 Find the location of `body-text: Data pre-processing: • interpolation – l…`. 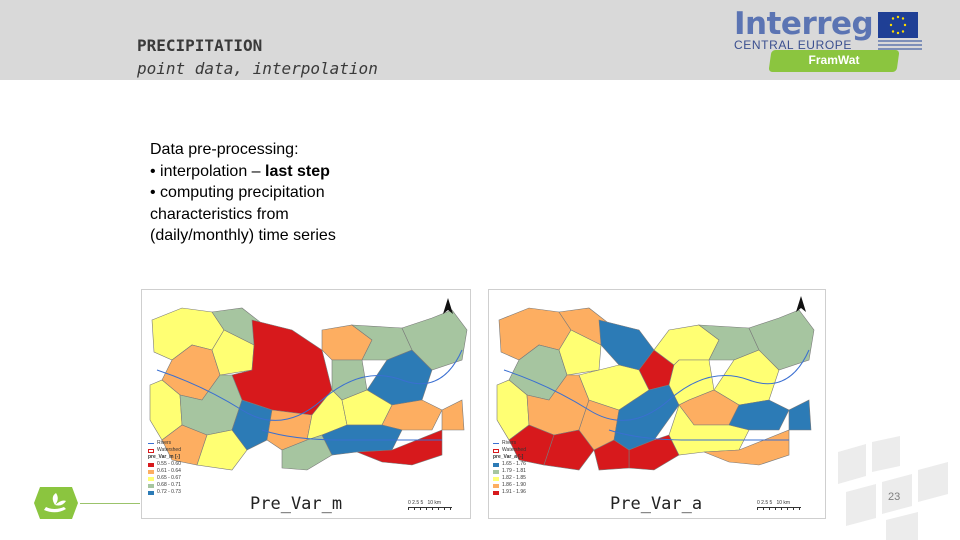

body-text: Data pre-processing: • interpolation – l… is located at coordinates (243, 193).